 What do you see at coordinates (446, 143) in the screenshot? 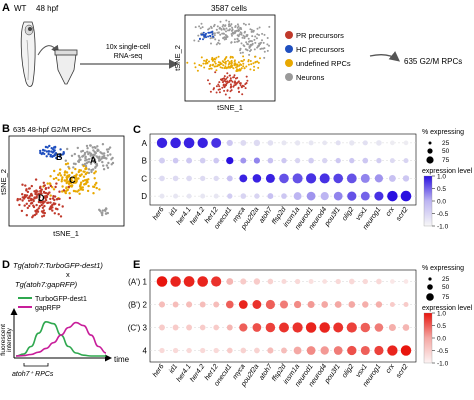
I see `c-size-25: 25` at bounding box center [446, 143].